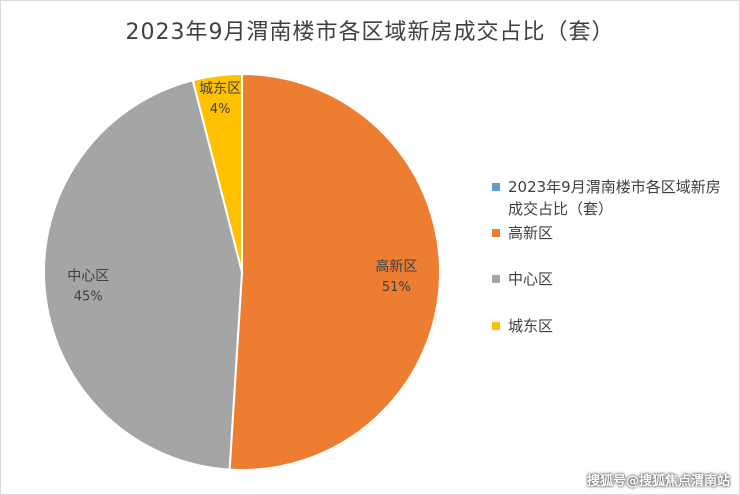  I want to click on slice-label-1: 中心区, so click(88, 277).